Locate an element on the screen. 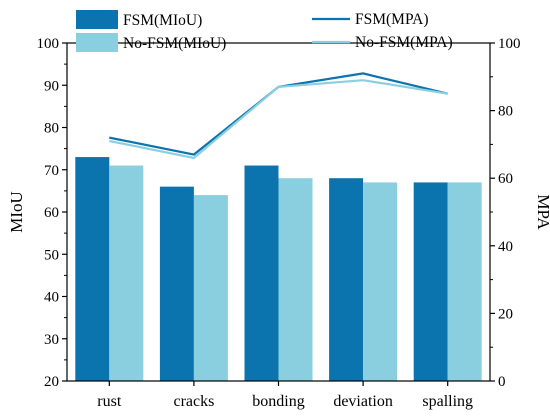  legend-lines: FSM(MPA) No-FSM(MPA) is located at coordinates (382, 31).